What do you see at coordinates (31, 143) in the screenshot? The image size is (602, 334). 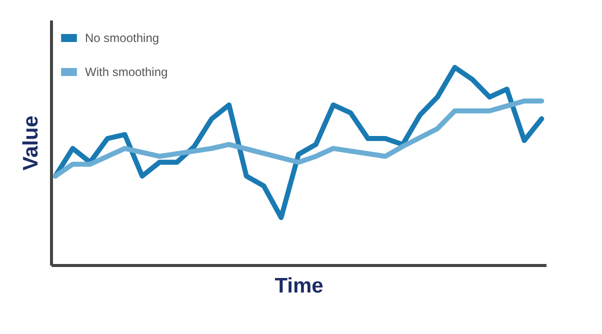 I see `y-axis-title: Value` at bounding box center [31, 143].